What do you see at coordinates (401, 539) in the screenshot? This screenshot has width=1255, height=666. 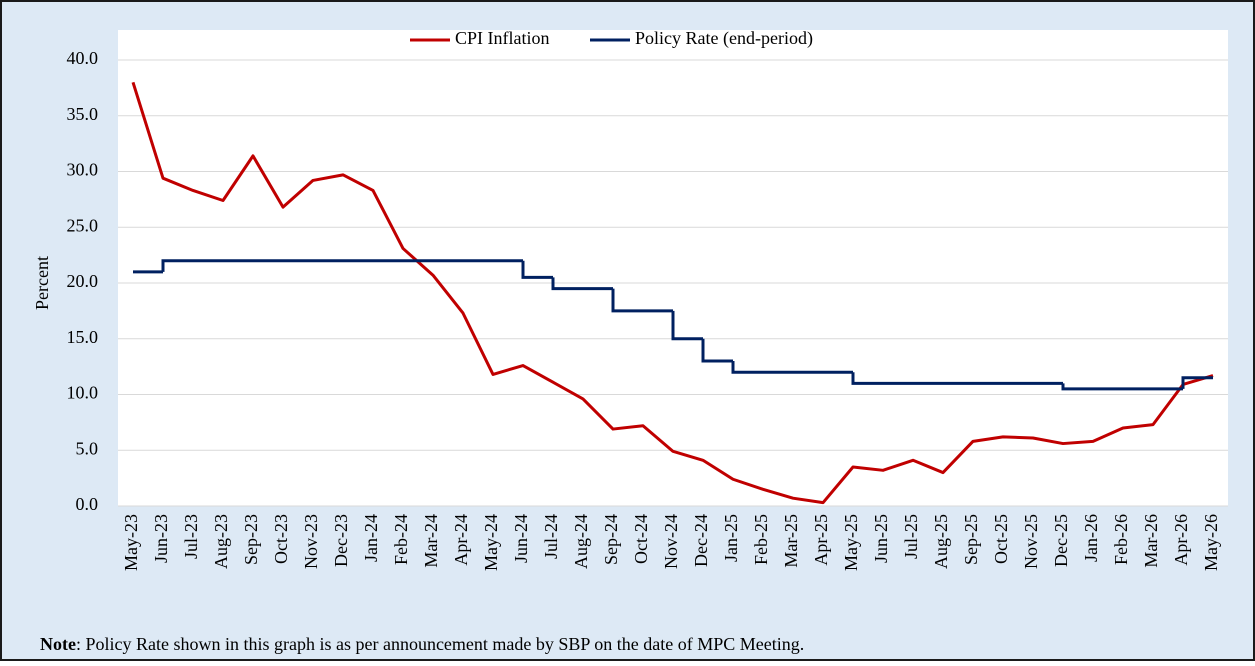 I see `x-tick-label: Feb-24` at bounding box center [401, 539].